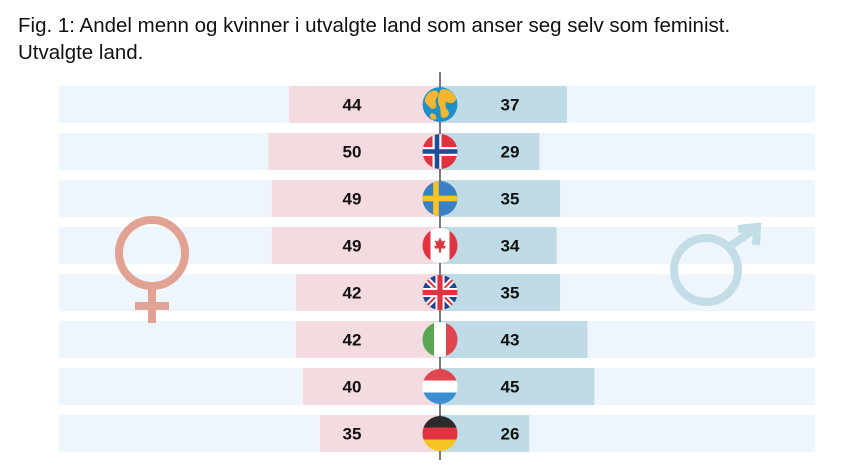 Image resolution: width=864 pixels, height=476 pixels. What do you see at coordinates (440, 386) in the screenshot?
I see `netherlands-flag-icon` at bounding box center [440, 386].